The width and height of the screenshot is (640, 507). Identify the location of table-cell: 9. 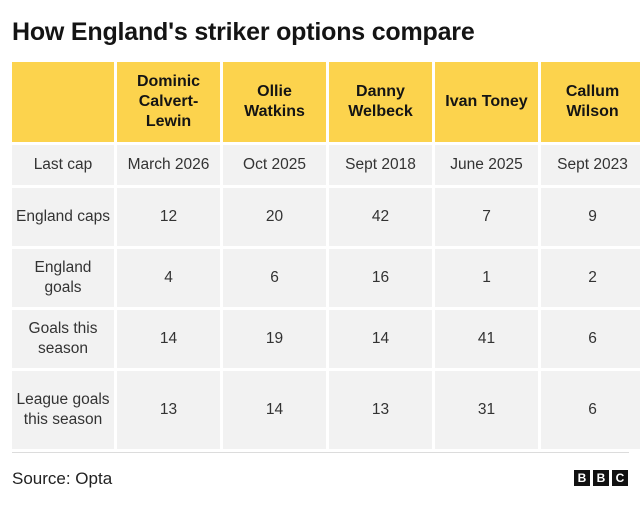
(590, 217).